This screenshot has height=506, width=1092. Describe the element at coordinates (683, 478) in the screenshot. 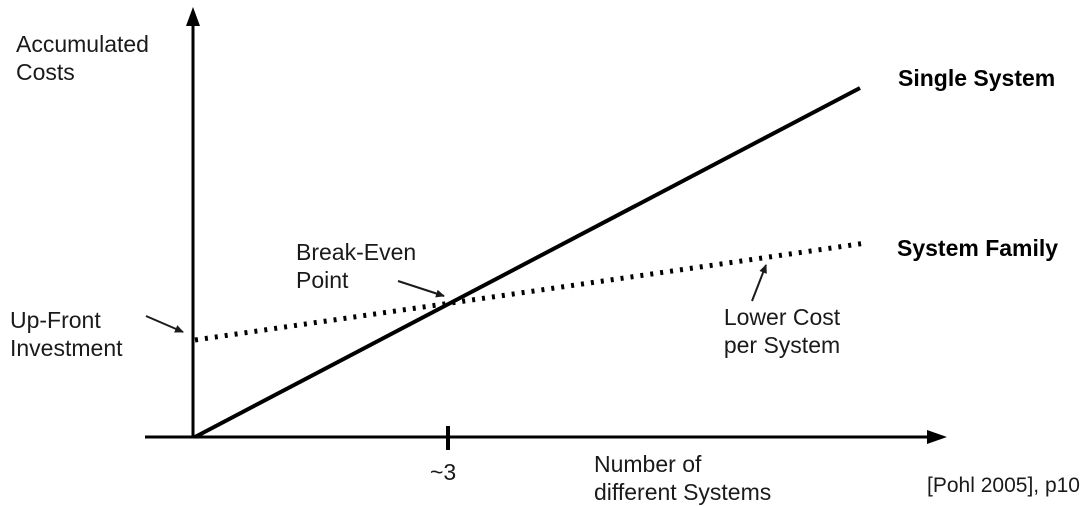

I see `x-axis-label: Number of different Systems` at that location.